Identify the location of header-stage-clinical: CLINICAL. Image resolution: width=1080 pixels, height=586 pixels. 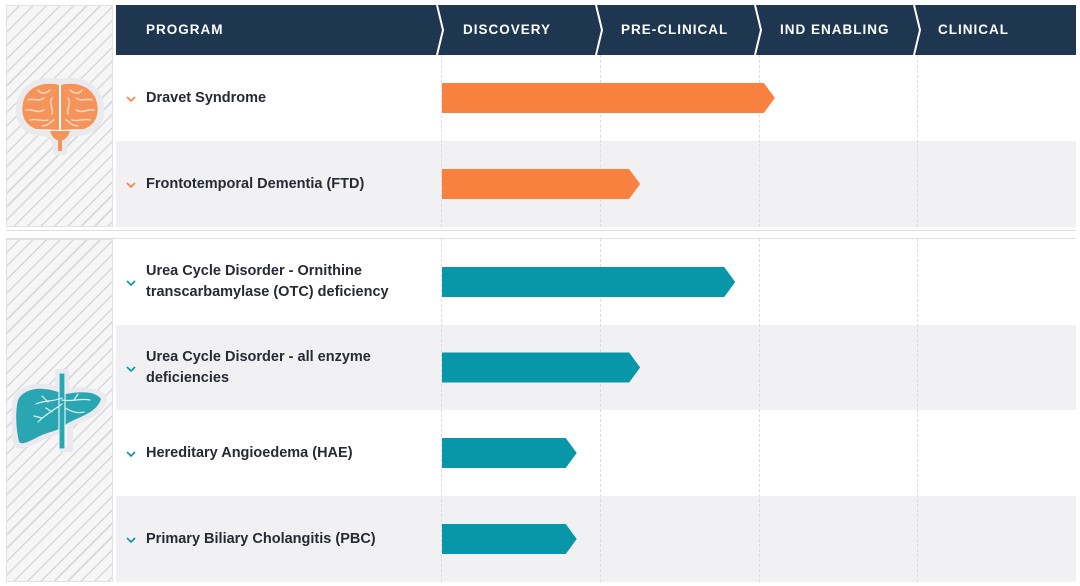
(973, 29).